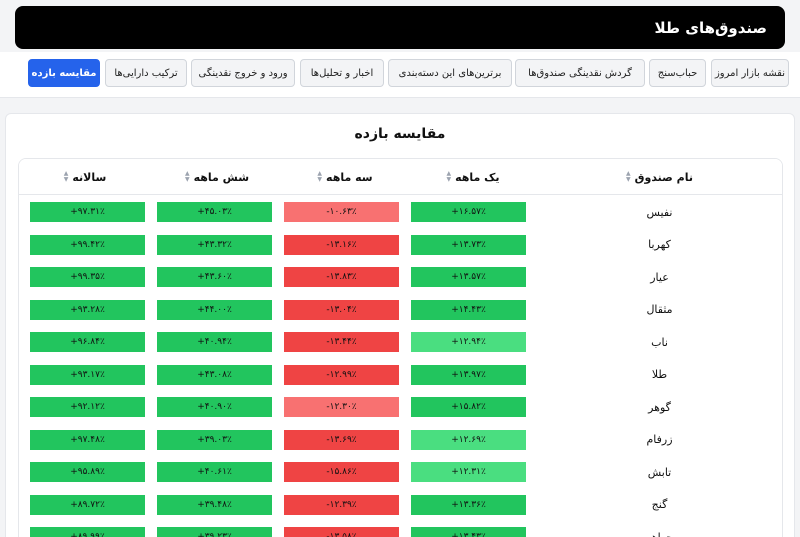 This screenshot has height=537, width=800. I want to click on column-header-six-month: شش ماهه ▲ ▼, so click(217, 177).